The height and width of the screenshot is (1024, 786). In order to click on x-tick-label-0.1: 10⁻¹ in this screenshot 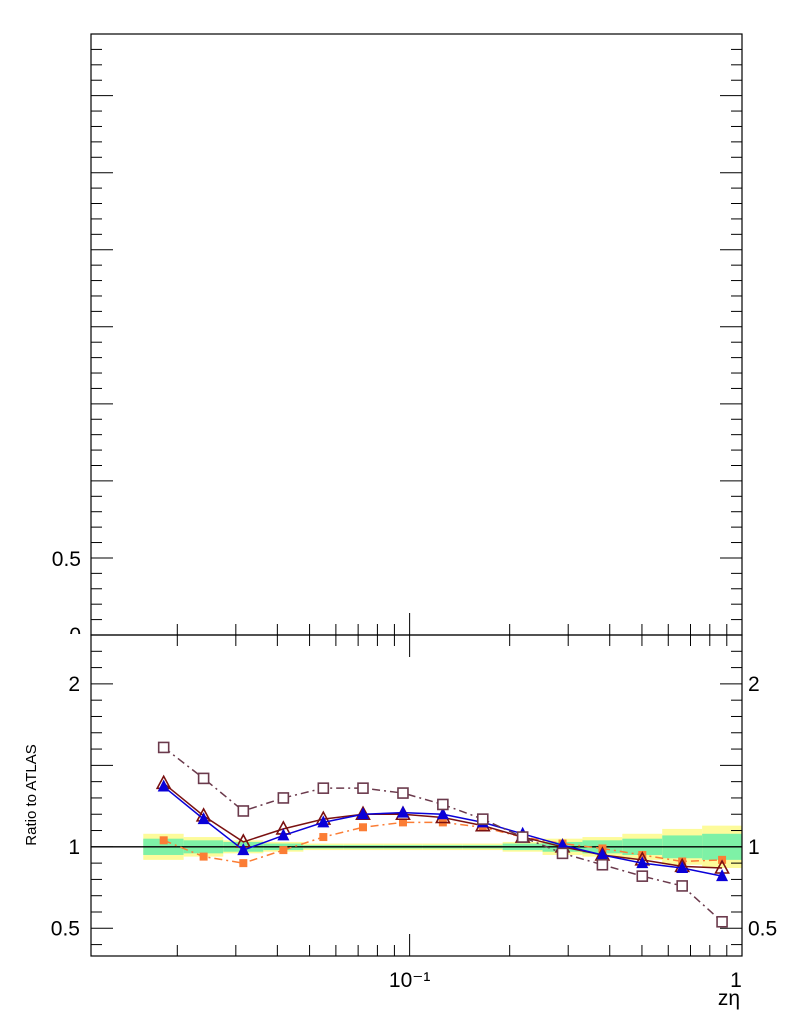, I will do `click(409, 980)`.